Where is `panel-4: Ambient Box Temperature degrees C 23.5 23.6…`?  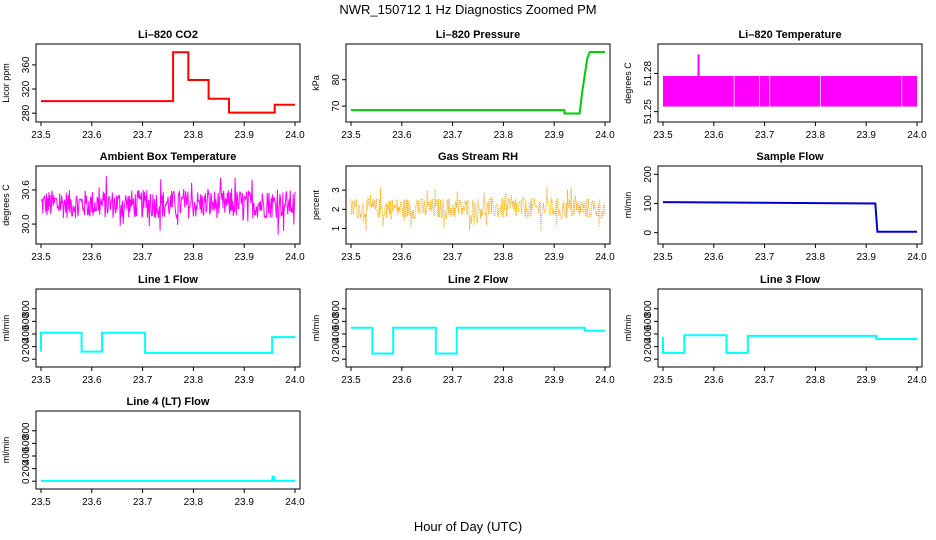 panel-4: Ambient Box Temperature degrees C 23.5 23.6… is located at coordinates (153, 207).